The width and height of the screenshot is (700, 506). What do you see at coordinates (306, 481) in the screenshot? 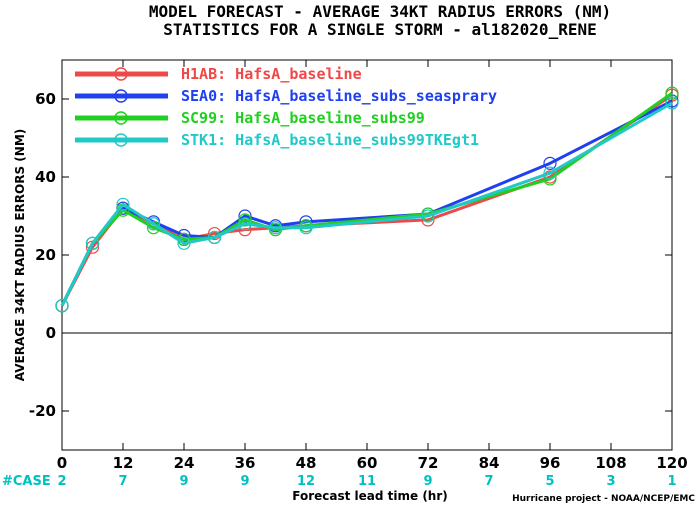
I see `case-count: 12` at bounding box center [306, 481].